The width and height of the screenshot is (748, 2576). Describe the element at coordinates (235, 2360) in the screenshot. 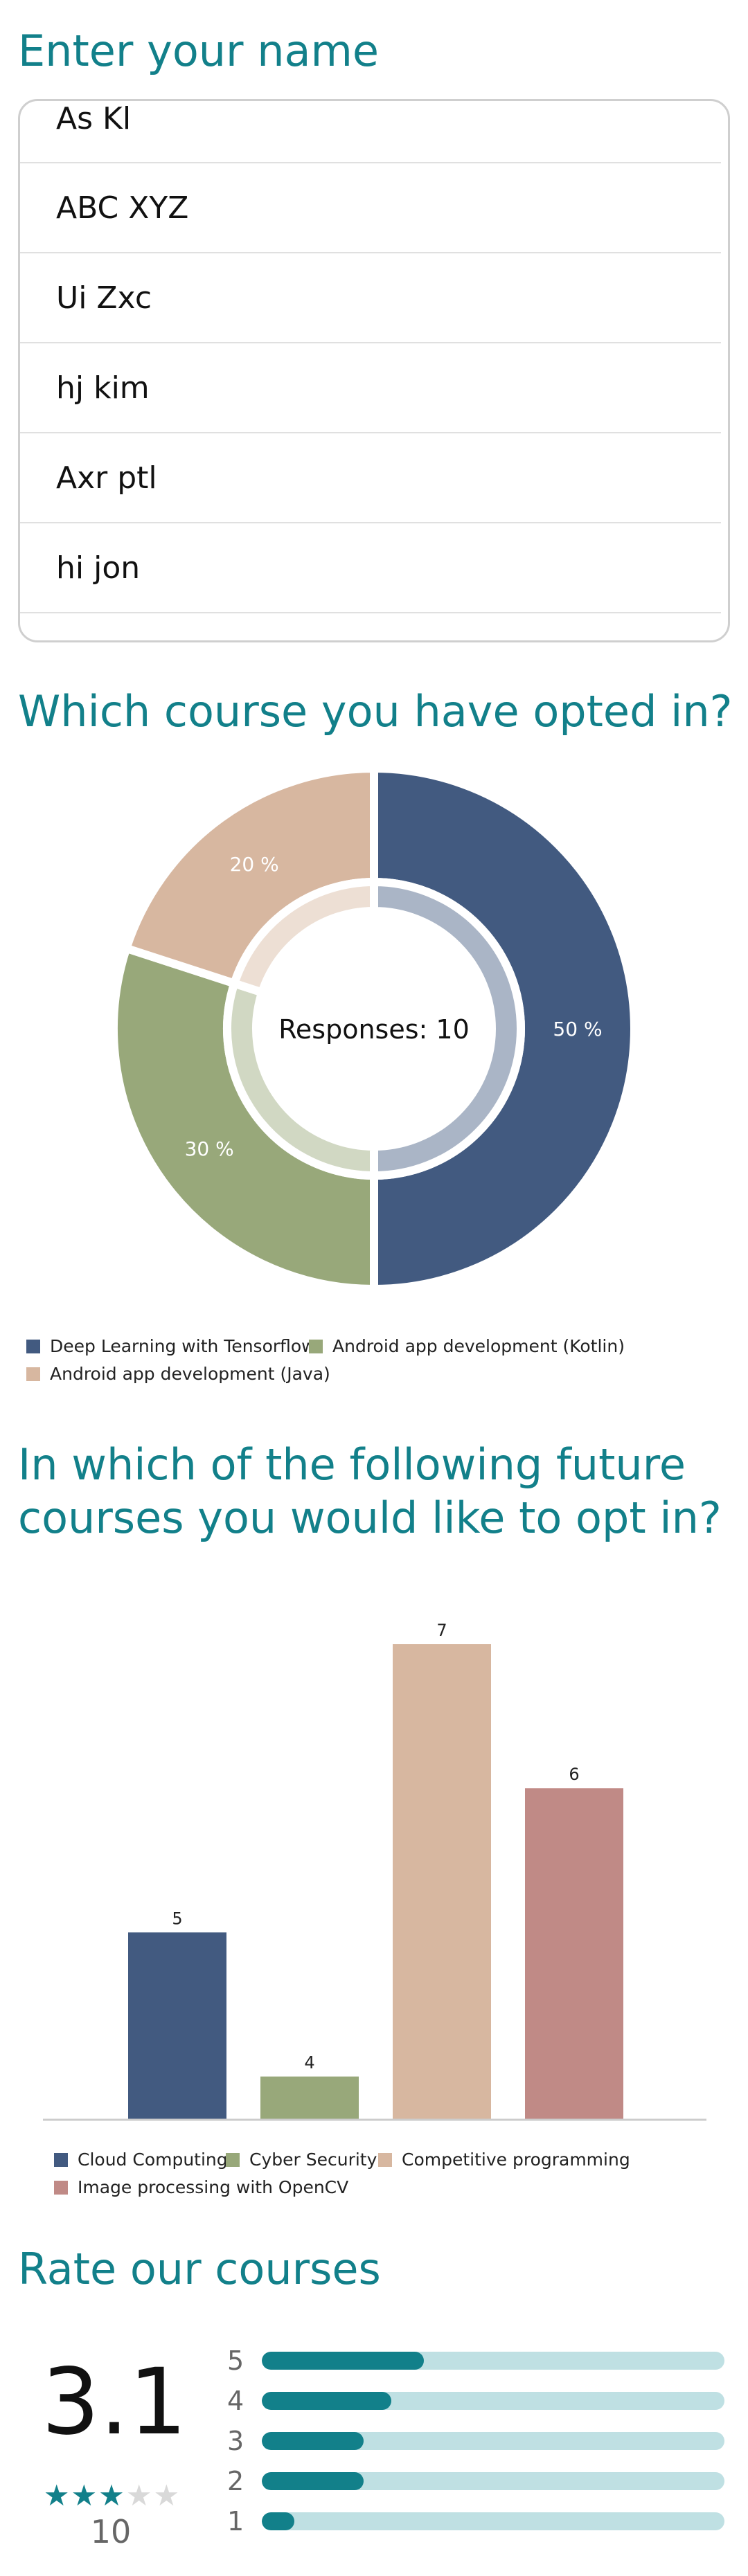

I see `rating-level-label: 5` at that location.